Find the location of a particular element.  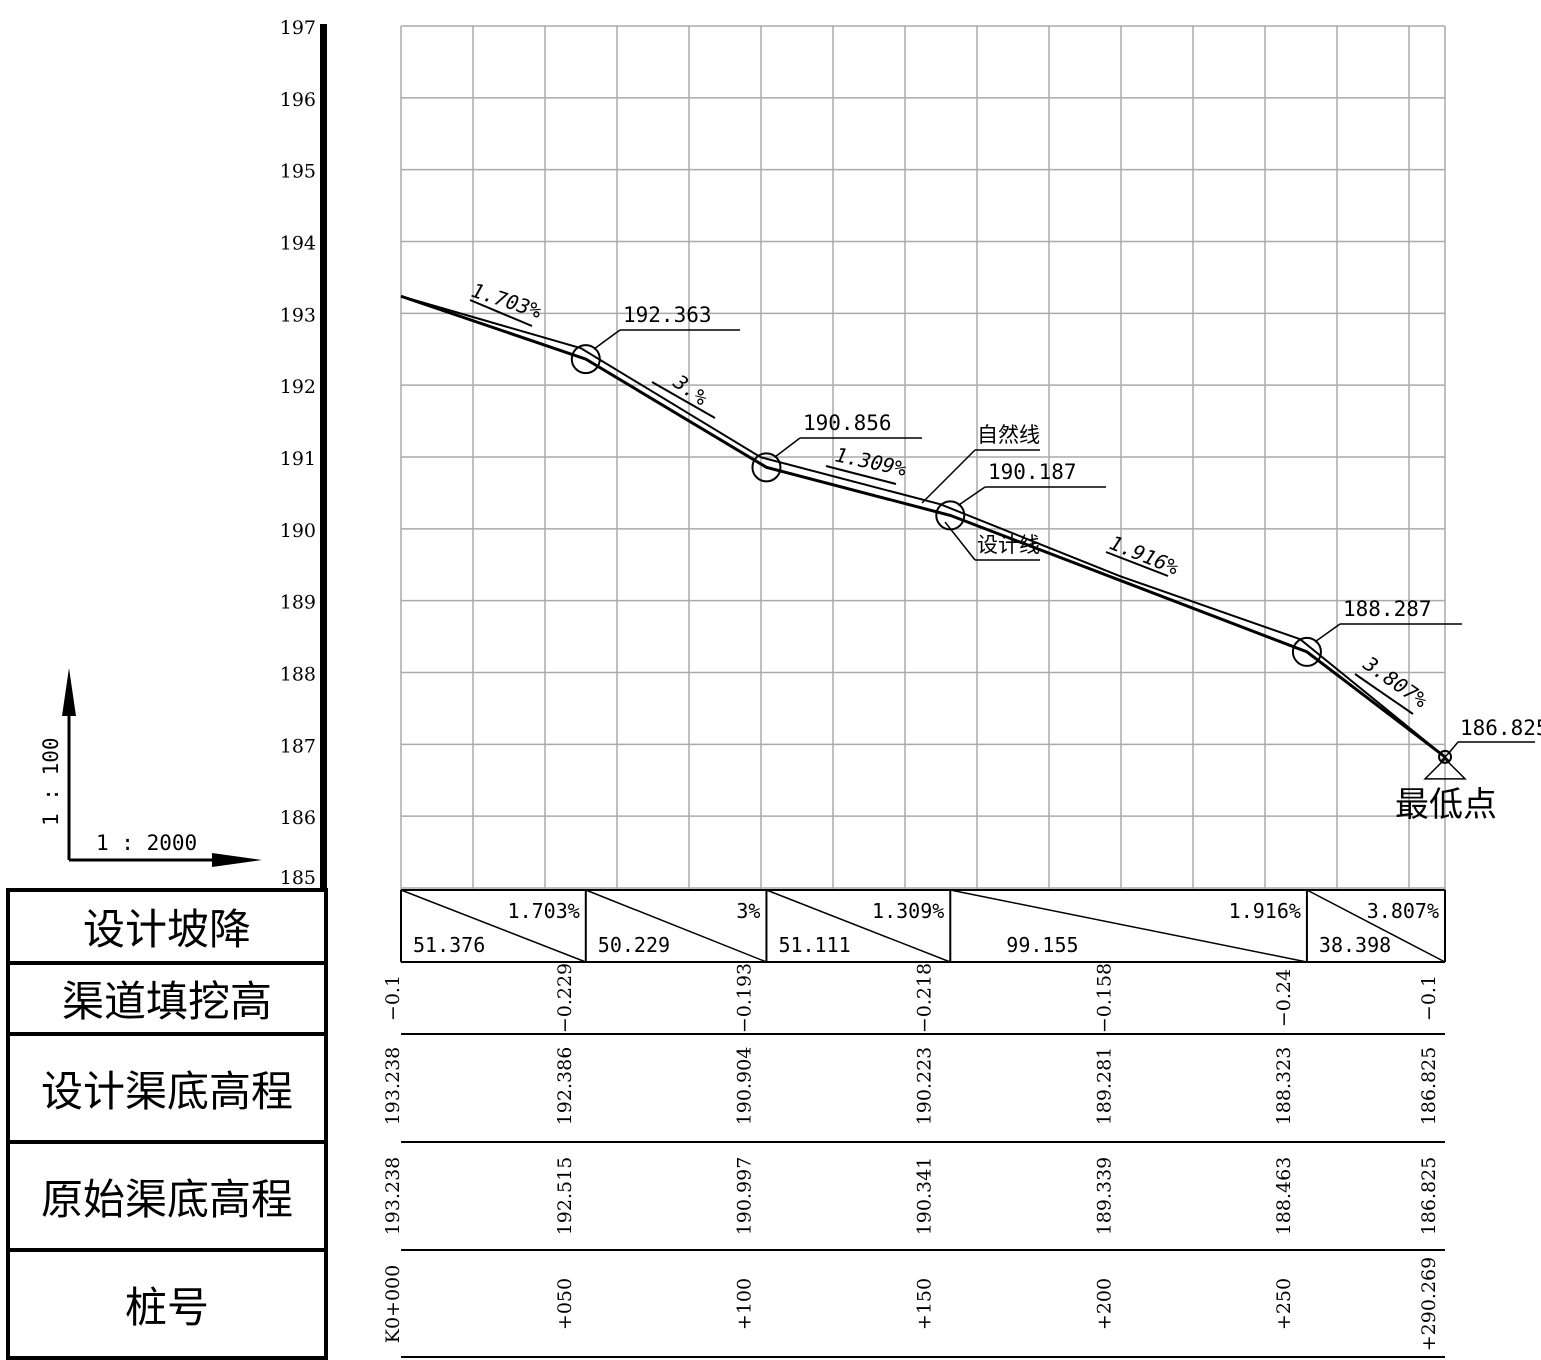

scale-vertical-label: 1 : 100 is located at coordinates (51, 781).